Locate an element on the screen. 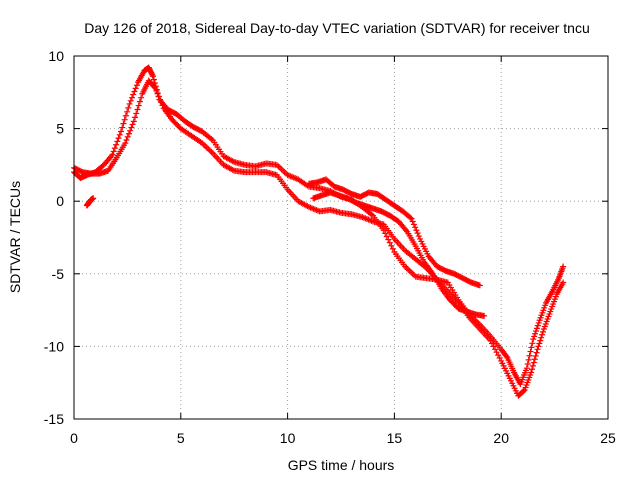  series-branch-d is located at coordinates (399, 254).